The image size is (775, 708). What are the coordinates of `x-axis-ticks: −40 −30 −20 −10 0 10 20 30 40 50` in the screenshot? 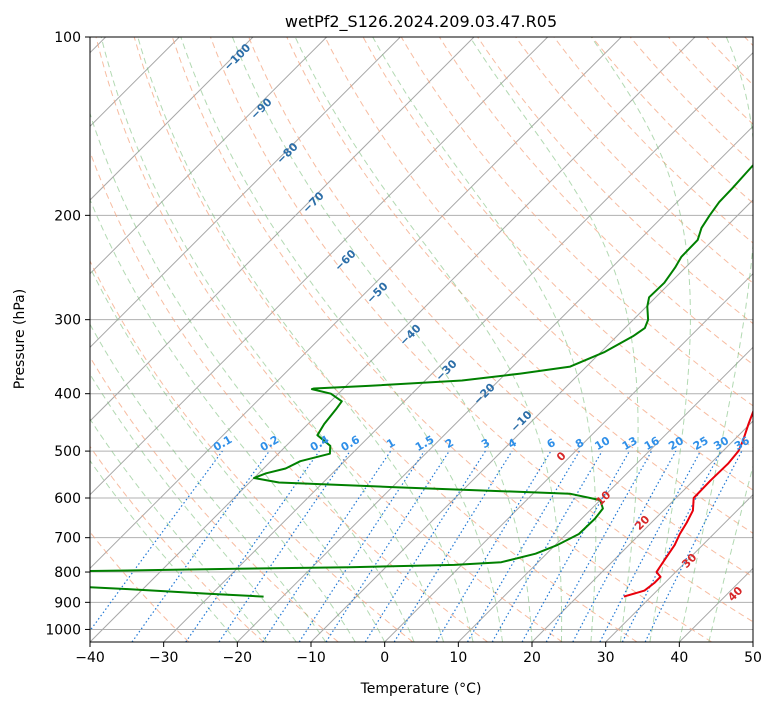 It's located at (418, 654).